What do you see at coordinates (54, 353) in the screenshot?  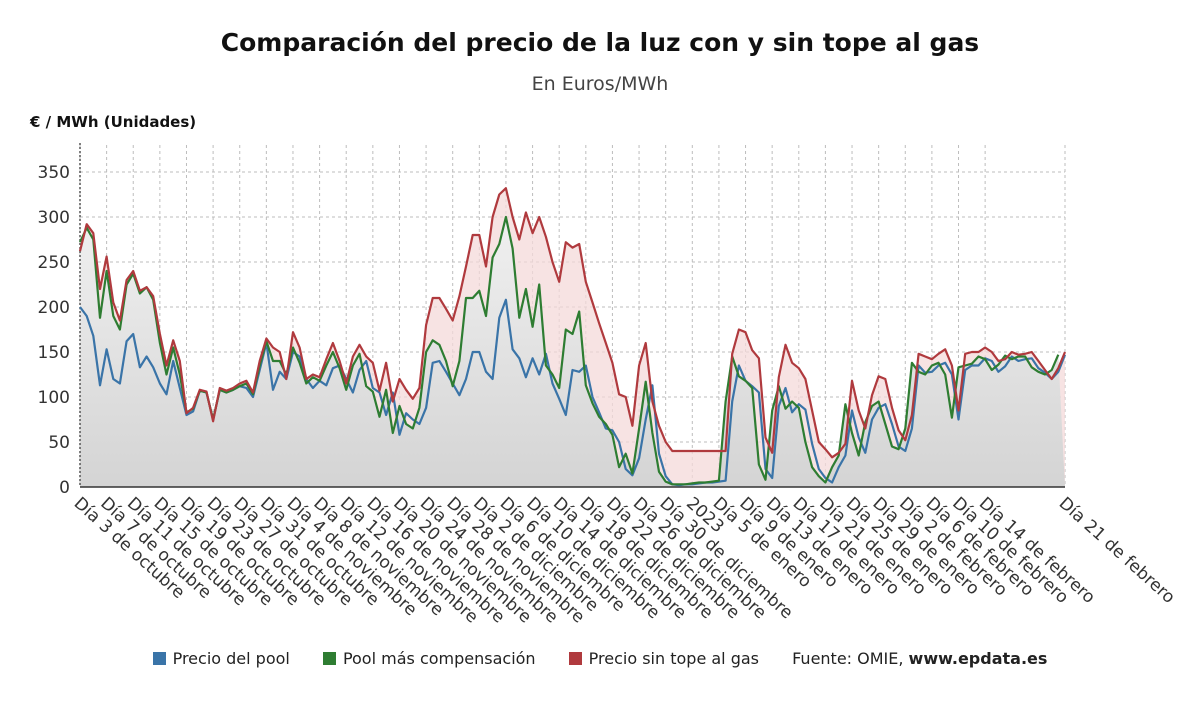 I see `y-tick-label: 150` at bounding box center [54, 353].